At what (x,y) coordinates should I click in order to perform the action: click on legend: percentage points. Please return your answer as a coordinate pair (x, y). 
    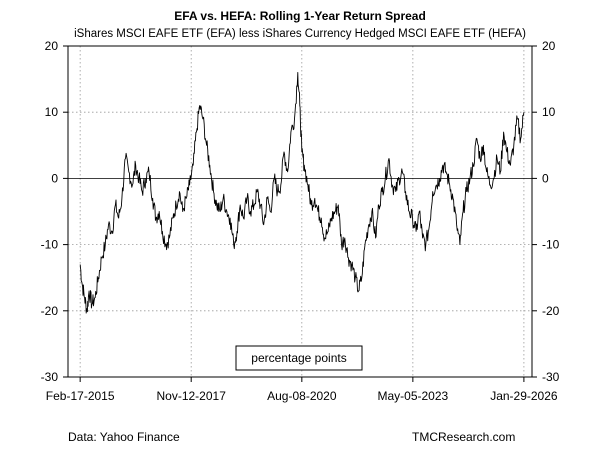
    Looking at the image, I should click on (299, 358).